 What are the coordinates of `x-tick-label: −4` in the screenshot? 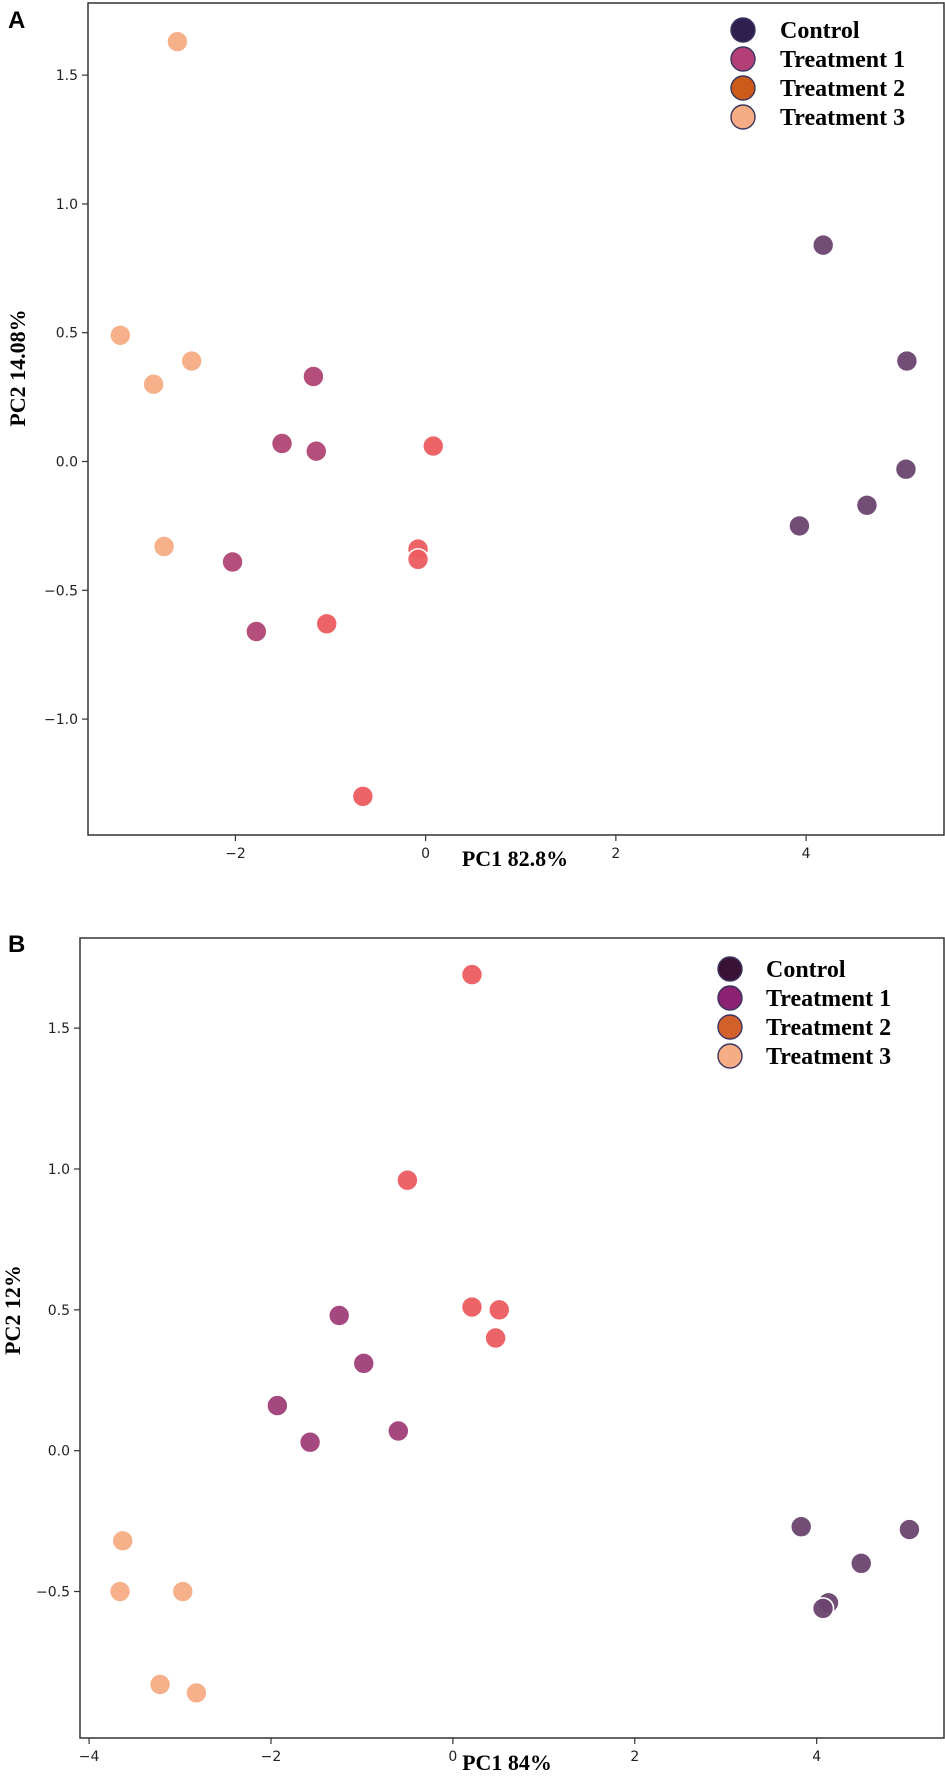 It's located at (89, 1757).